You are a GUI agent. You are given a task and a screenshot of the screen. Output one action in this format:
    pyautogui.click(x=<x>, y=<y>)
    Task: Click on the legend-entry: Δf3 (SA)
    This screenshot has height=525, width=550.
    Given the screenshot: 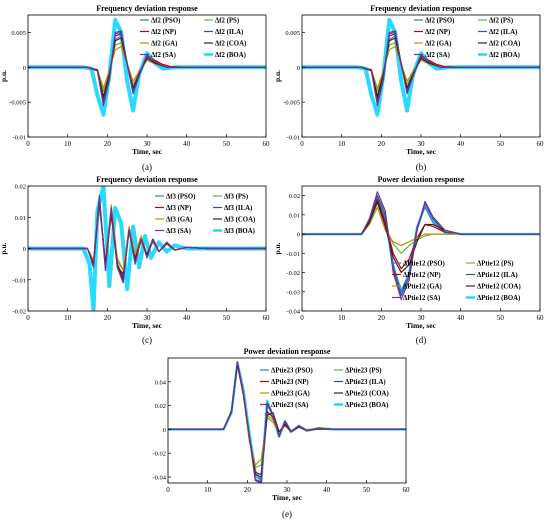 What is the action you would take?
    pyautogui.click(x=178, y=231)
    